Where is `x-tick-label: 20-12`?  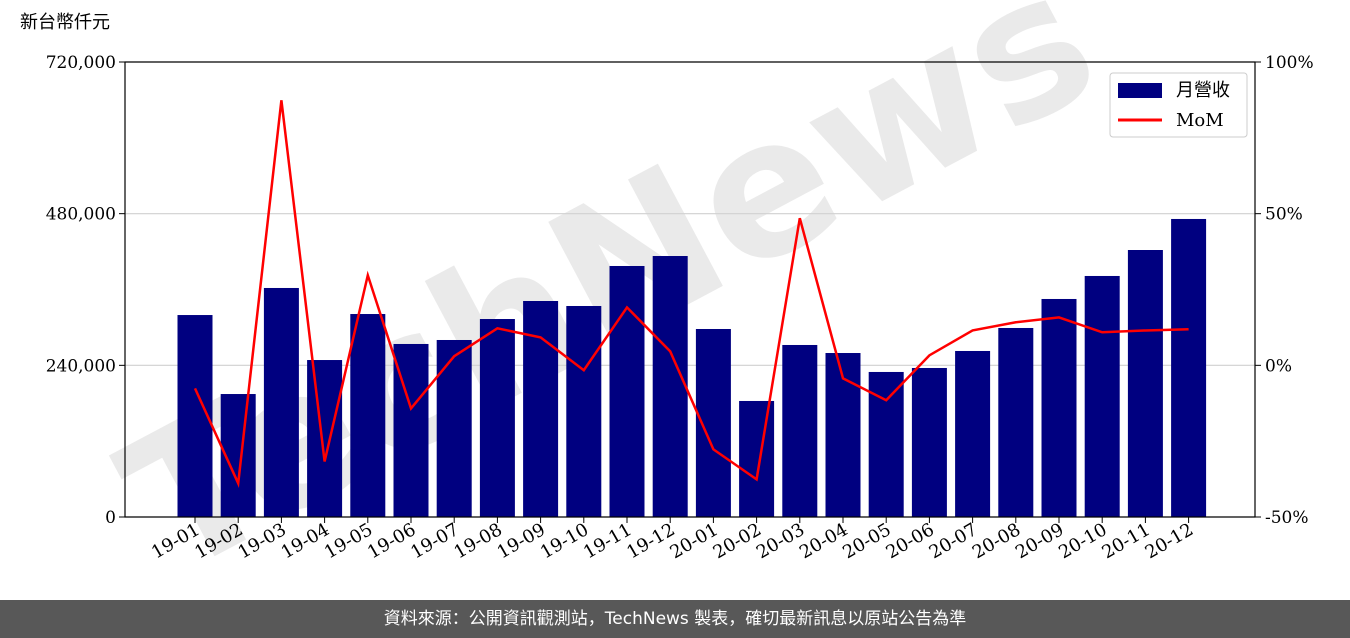
x-tick-label: 20-12 is located at coordinates (1169, 541).